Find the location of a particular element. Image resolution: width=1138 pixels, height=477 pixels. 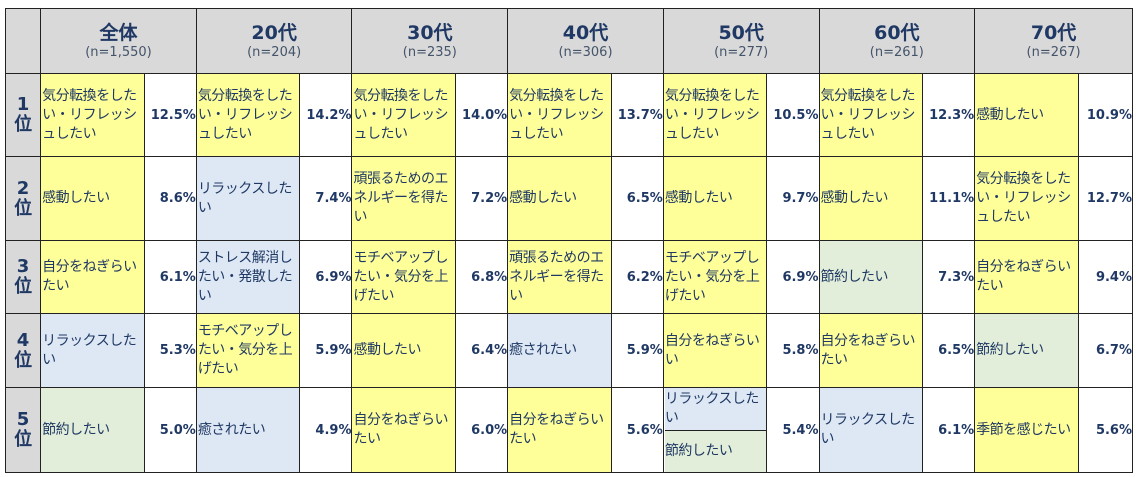

rank-text: 3位 is located at coordinates (23, 276).